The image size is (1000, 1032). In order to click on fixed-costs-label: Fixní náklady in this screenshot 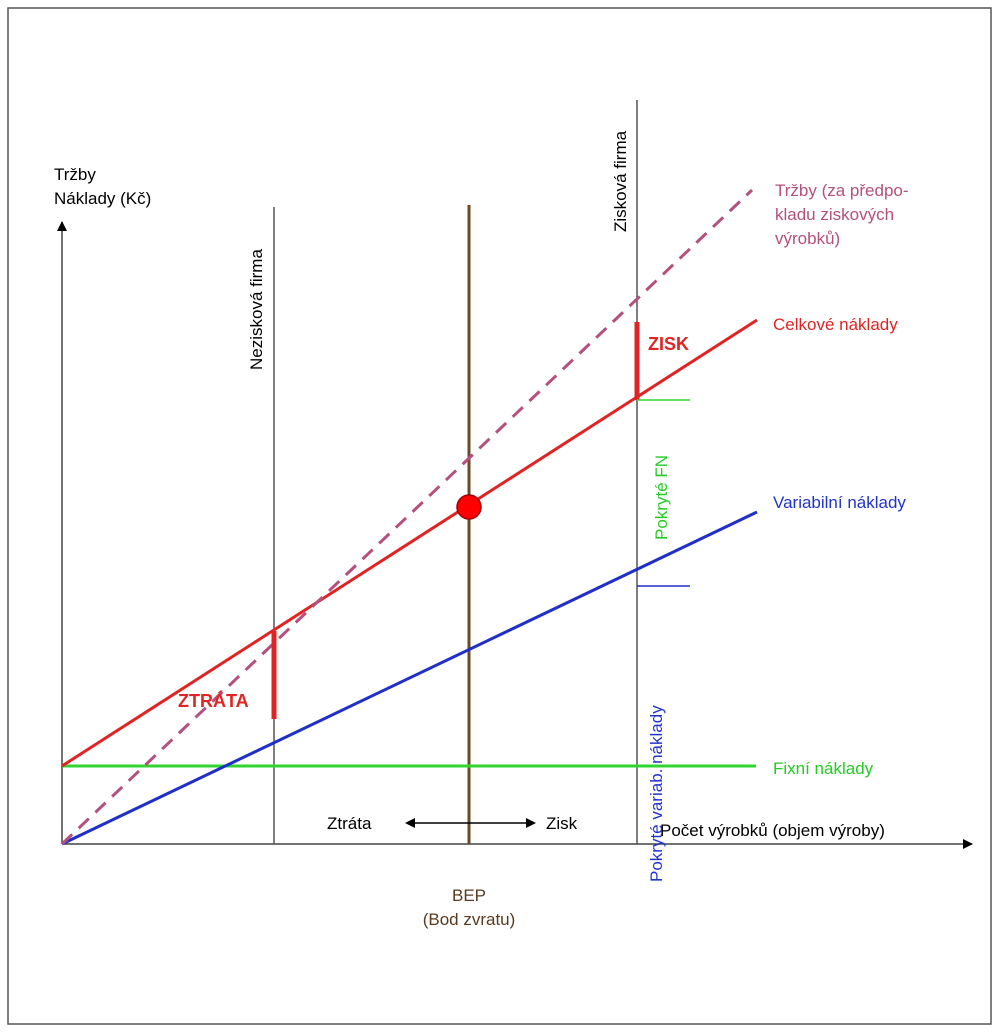, I will do `click(823, 768)`.